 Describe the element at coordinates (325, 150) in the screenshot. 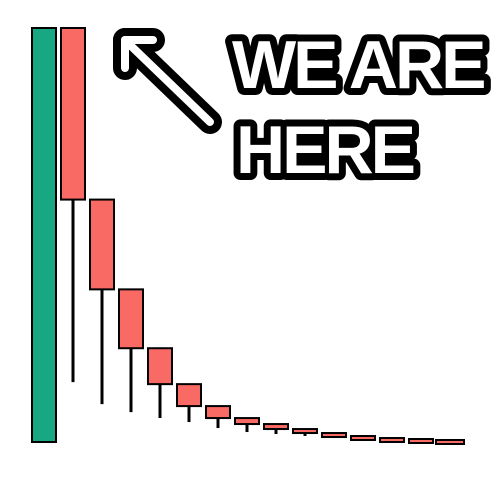

I see `caption-line-2: HERE` at that location.